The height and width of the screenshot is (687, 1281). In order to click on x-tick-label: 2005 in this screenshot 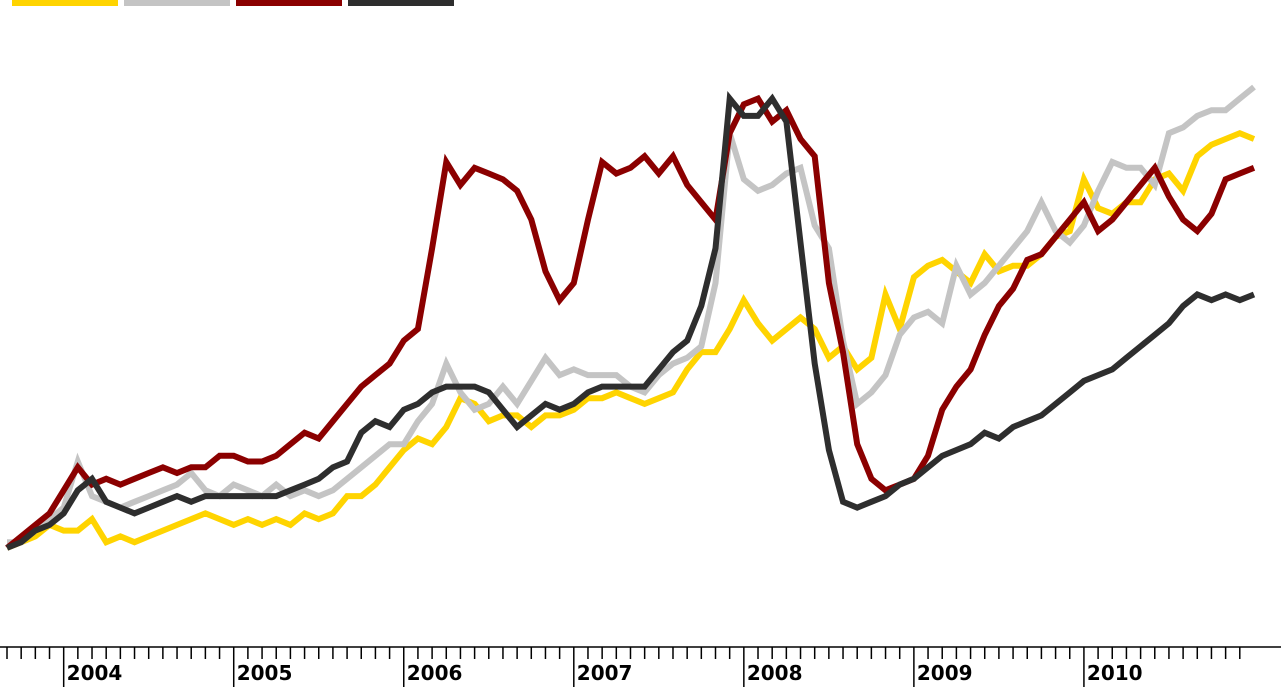, I will do `click(265, 673)`.